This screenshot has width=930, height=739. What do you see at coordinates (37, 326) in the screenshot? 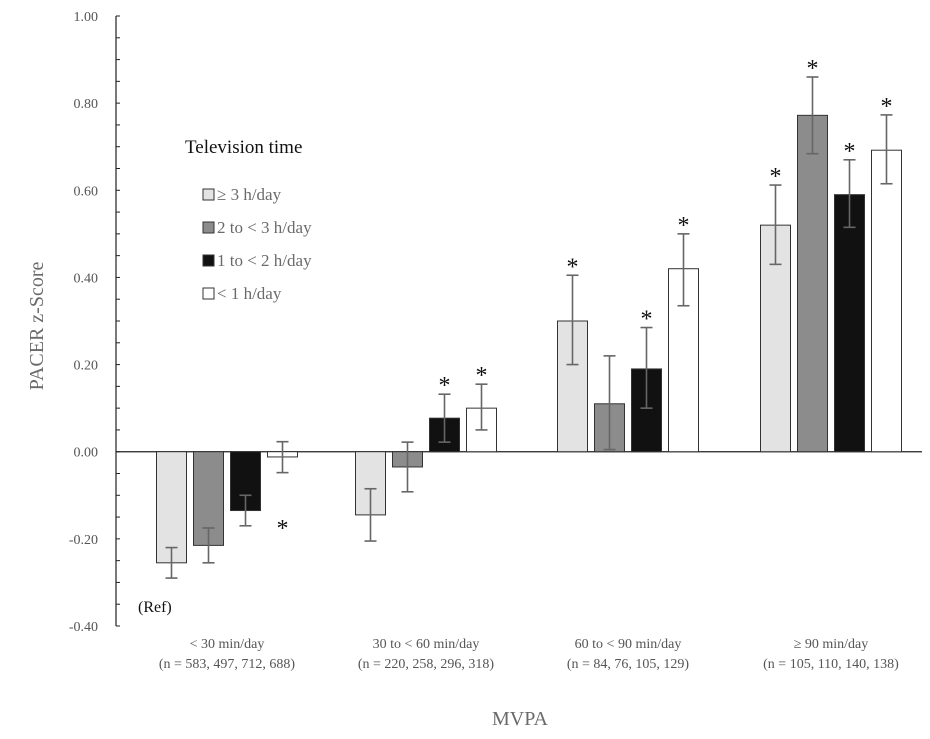
I see `y-axis-title: PACER z-Score` at bounding box center [37, 326].